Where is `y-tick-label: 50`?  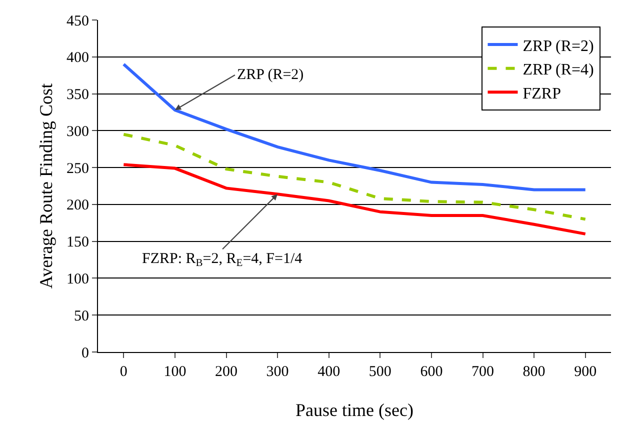 y-tick-label: 50 is located at coordinates (81, 316).